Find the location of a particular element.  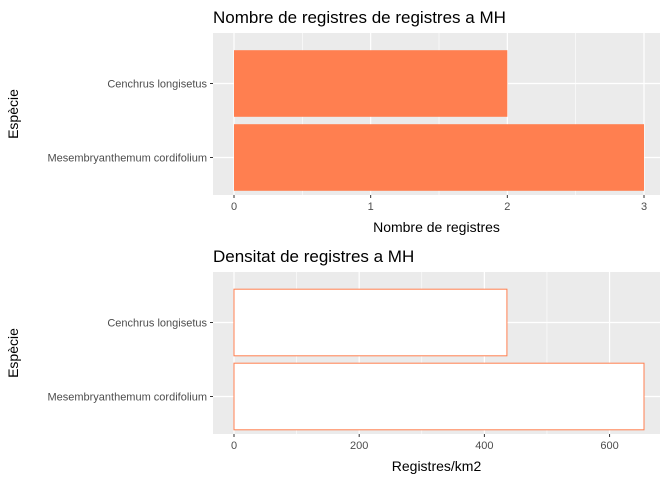

chart-title: Densitat de registres a MH is located at coordinates (313, 256).